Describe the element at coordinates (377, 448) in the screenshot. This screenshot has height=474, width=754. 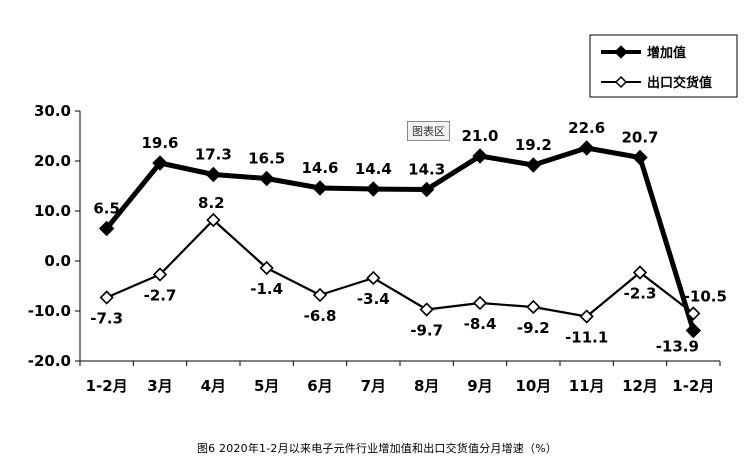
I see `figure-caption: 图6 2020年1-2月以来电子元件行业增加值和出口交货值分月增速（%）` at that location.